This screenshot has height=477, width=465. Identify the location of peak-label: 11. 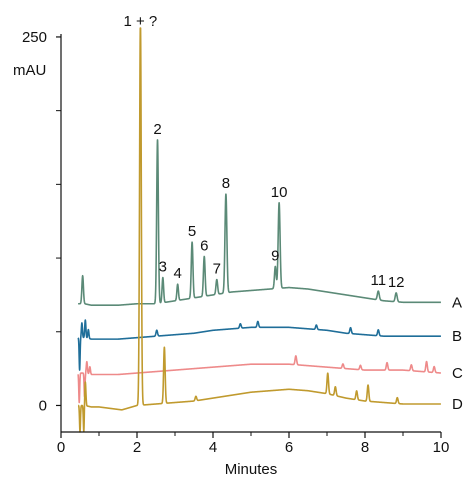
(379, 280).